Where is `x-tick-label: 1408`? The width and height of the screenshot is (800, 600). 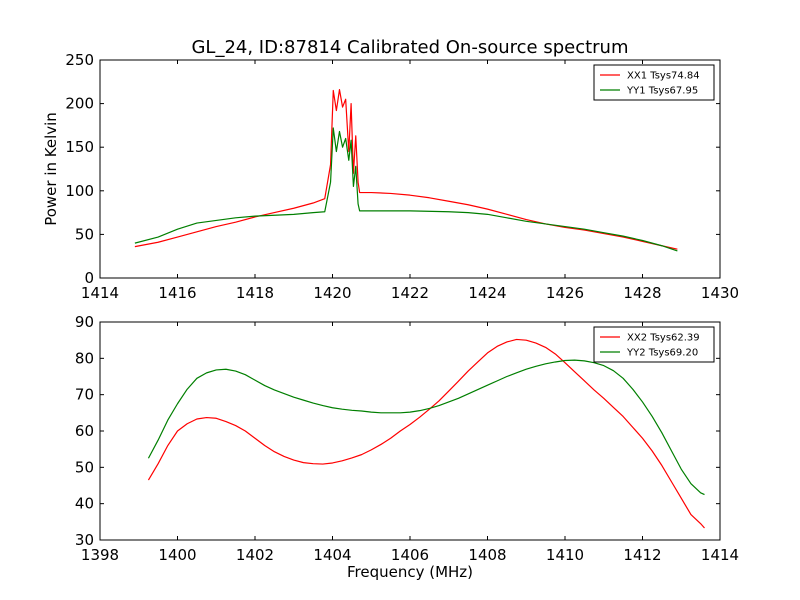
x-tick-label: 1408 is located at coordinates (487, 555).